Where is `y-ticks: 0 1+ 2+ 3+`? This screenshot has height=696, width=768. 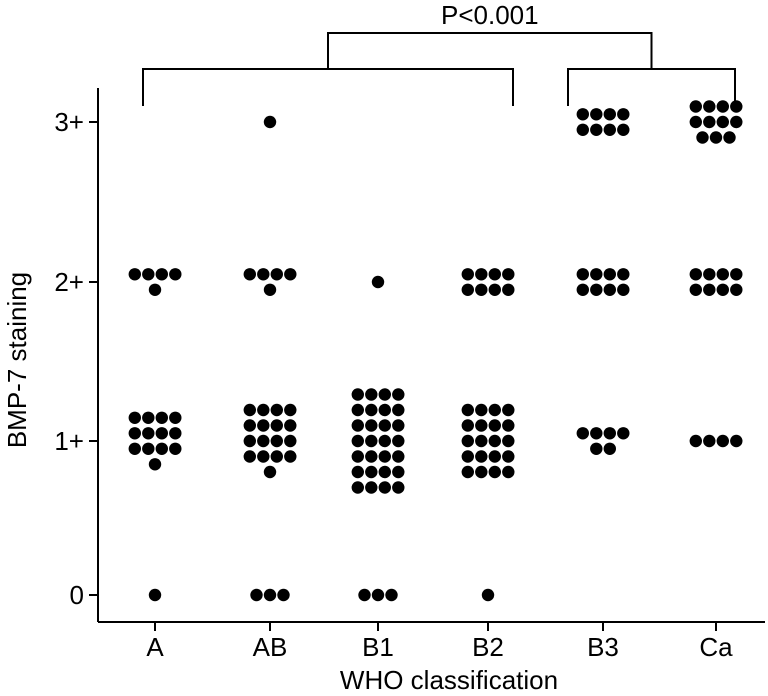 y-ticks: 0 1+ 2+ 3+ is located at coordinates (76, 358).